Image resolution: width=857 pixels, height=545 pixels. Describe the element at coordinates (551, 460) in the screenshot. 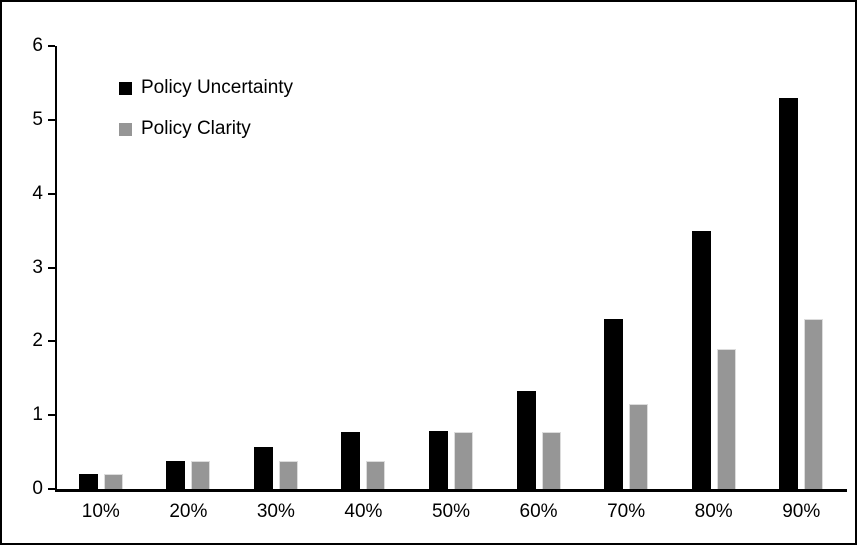

I see `bar-policy-clarity-60%` at that location.